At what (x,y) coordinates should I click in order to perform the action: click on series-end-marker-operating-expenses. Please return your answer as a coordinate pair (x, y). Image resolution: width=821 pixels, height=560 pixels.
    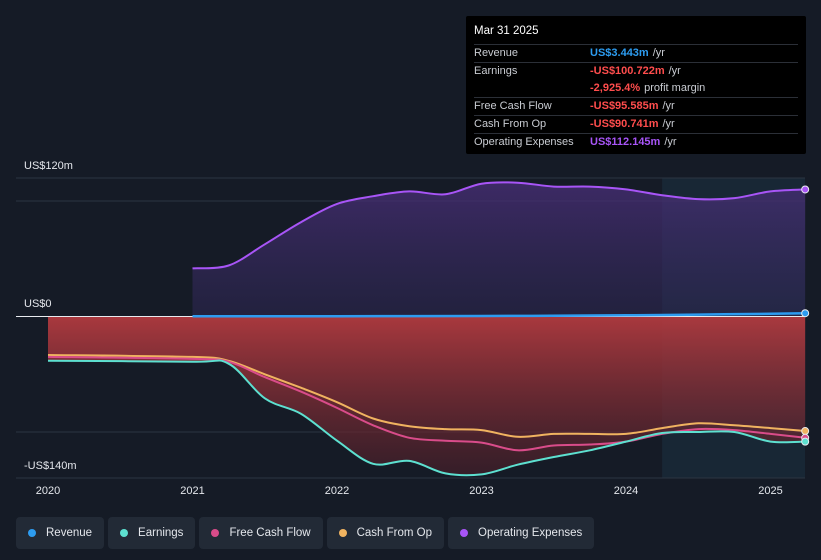
    Looking at the image, I should click on (805, 189).